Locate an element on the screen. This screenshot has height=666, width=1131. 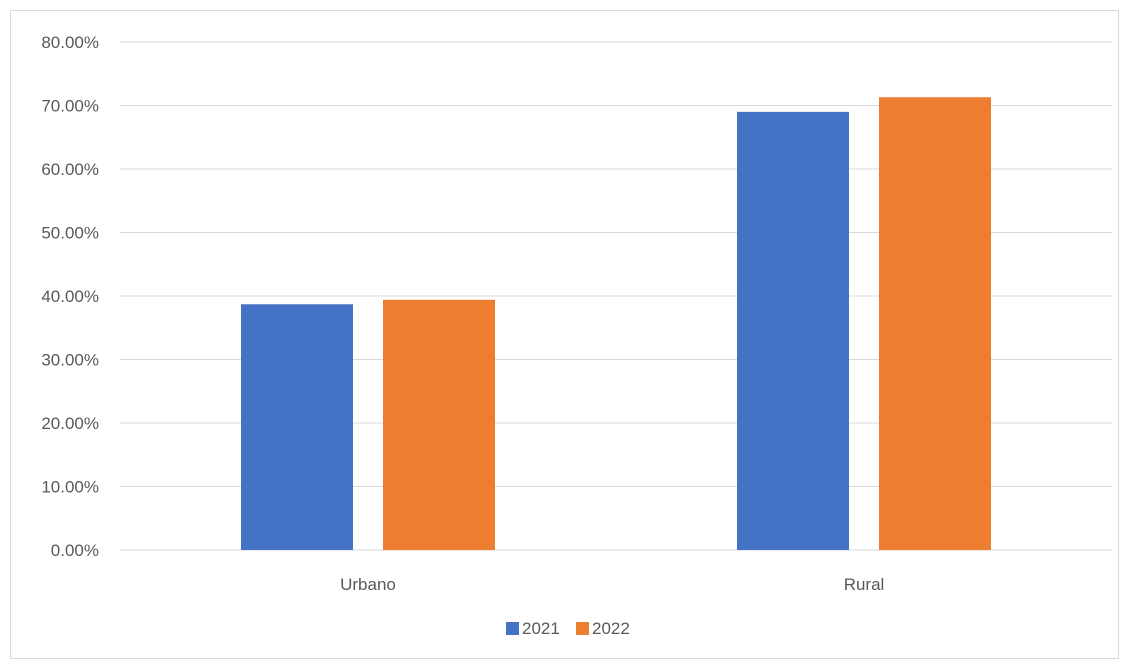
x-axis-category-labels: Urbano Rural is located at coordinates (612, 584).